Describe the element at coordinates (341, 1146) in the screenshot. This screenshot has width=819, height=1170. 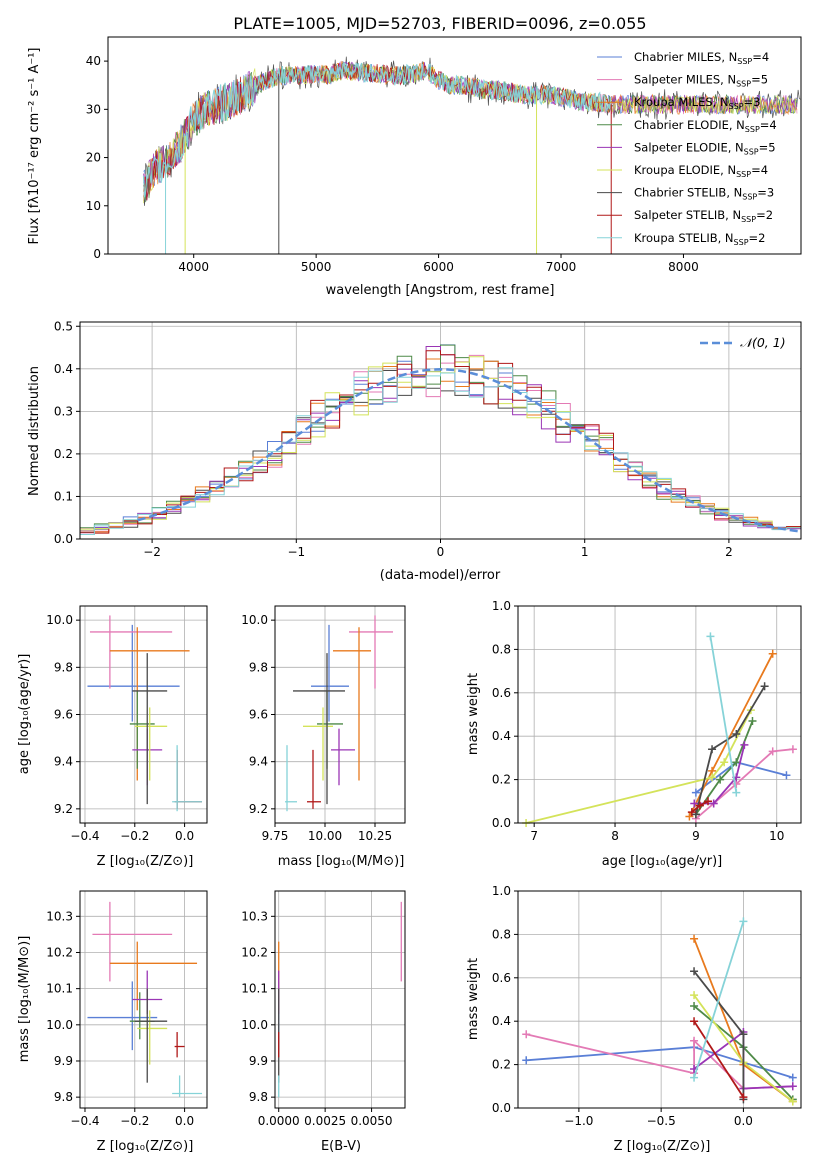
I see `mass-ebv-xlabel: E(B-V)` at that location.